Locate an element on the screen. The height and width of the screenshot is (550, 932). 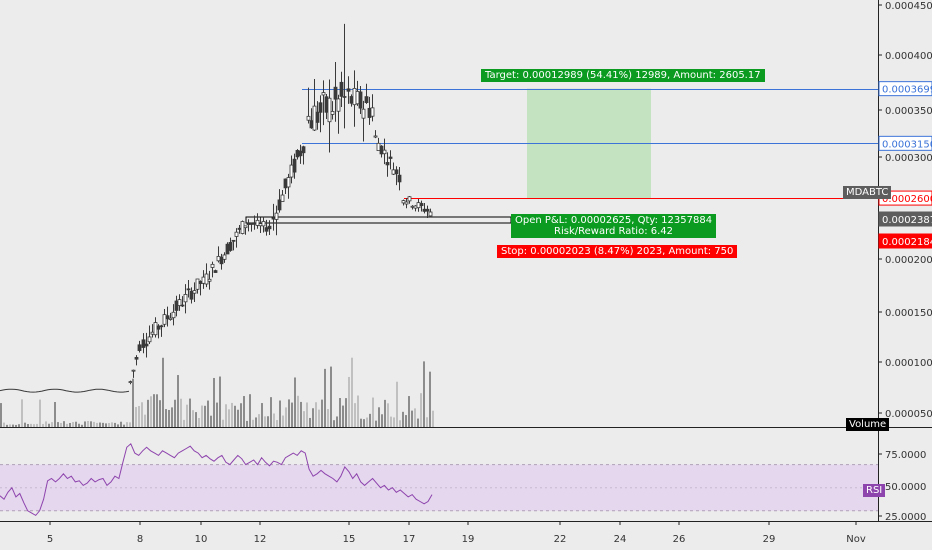
time-tick-label: 22 is located at coordinates (560, 539).